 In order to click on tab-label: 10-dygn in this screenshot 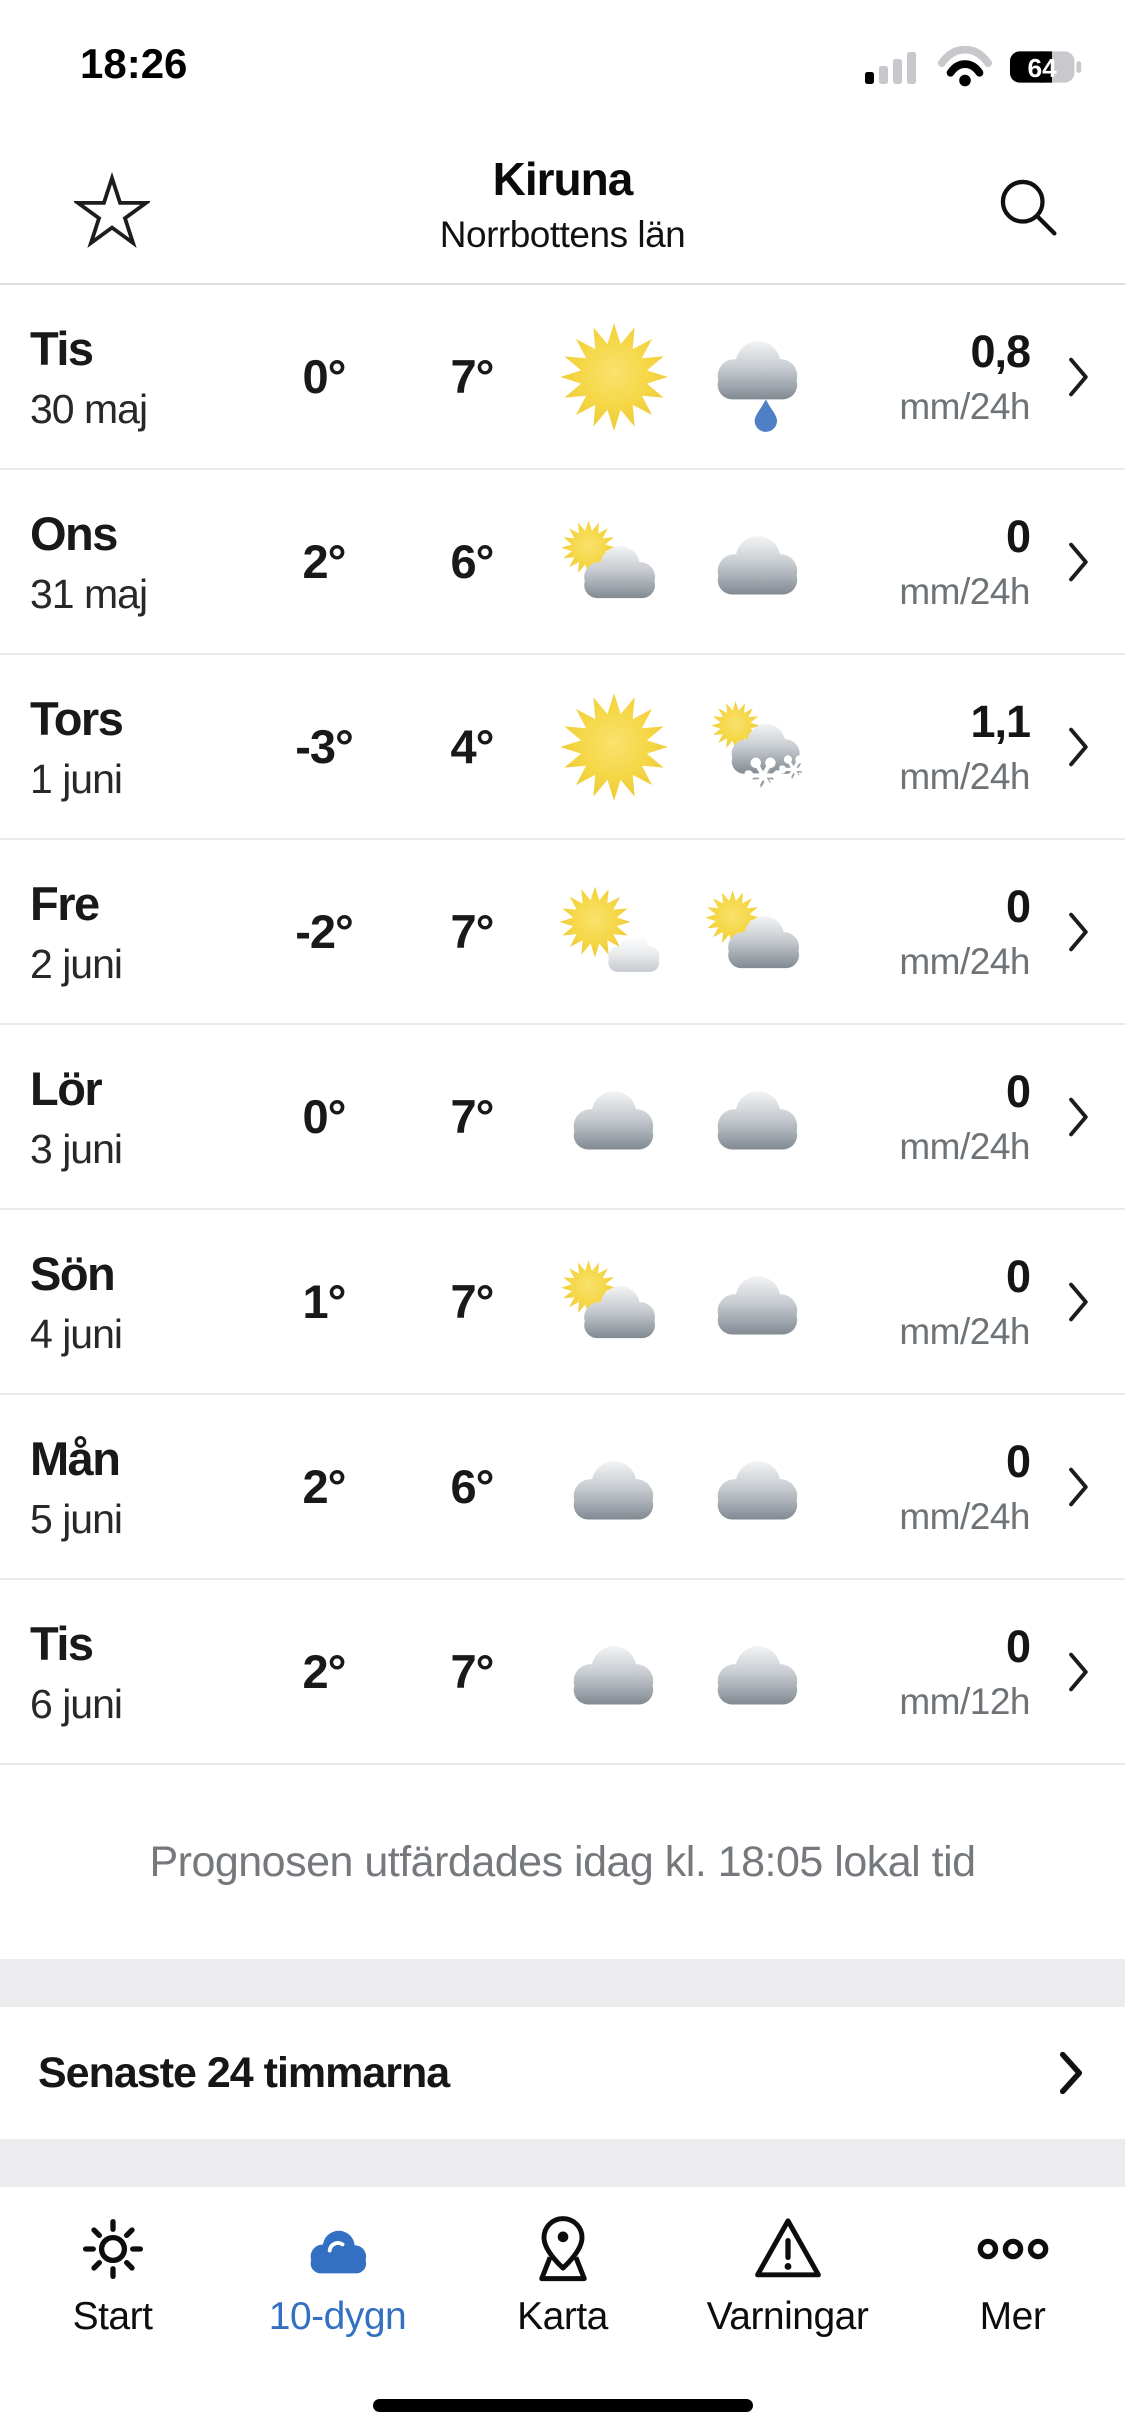, I will do `click(337, 2316)`.